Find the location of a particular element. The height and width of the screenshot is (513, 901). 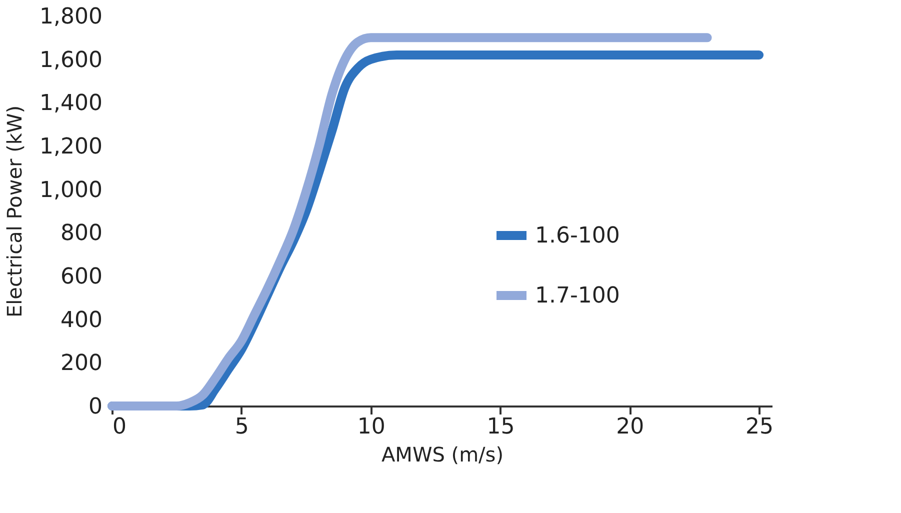

x-axis-title: AMWS (m/s) is located at coordinates (442, 454).